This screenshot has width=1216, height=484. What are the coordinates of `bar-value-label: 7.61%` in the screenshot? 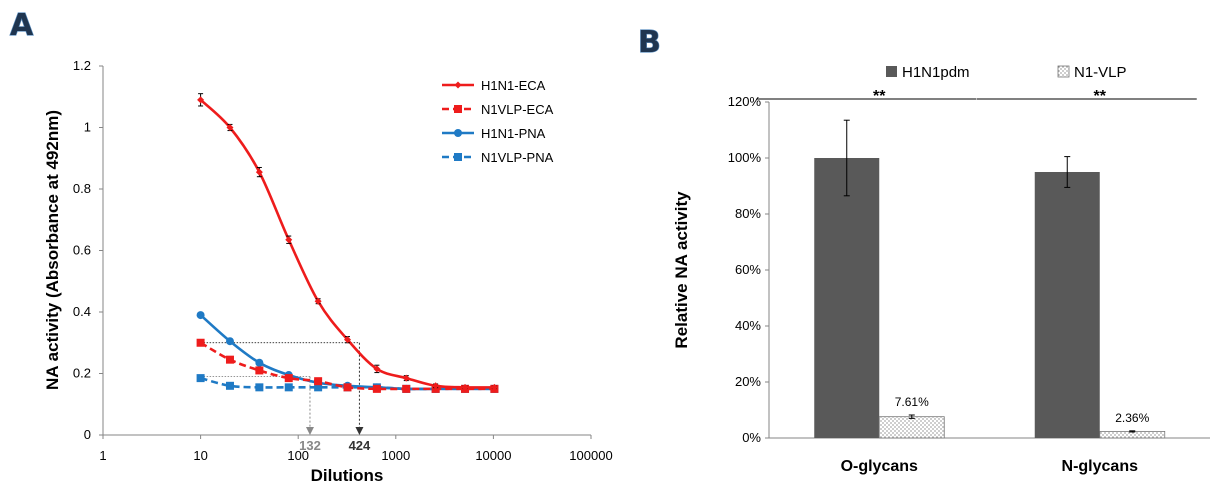 It's located at (912, 402).